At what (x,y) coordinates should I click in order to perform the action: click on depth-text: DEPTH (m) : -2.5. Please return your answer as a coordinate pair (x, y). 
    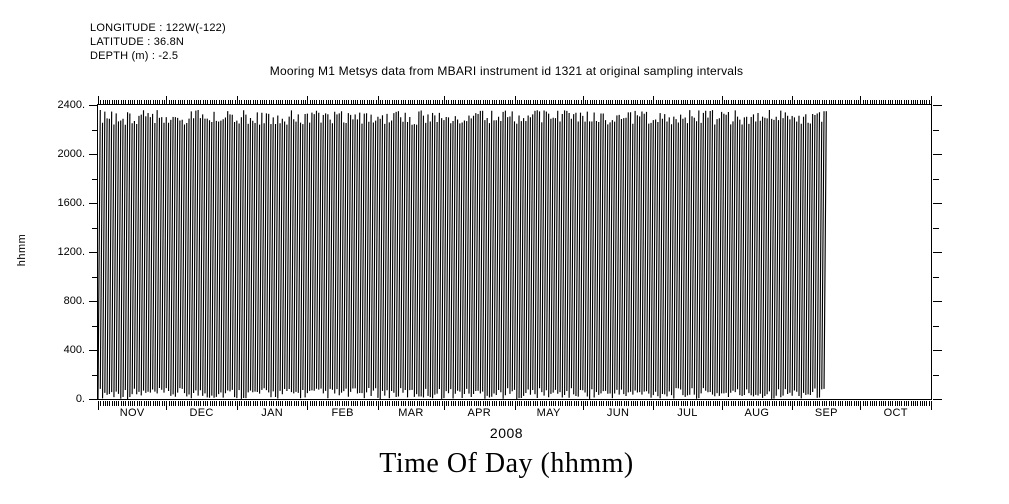
    Looking at the image, I should click on (134, 56).